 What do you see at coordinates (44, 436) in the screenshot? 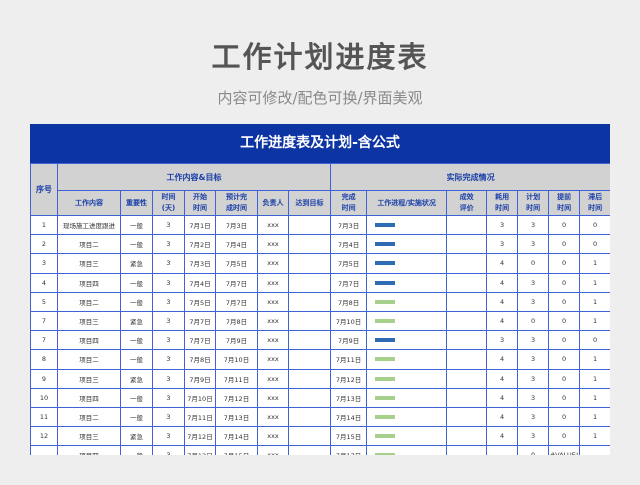
I see `table-cell: 12` at bounding box center [44, 436].